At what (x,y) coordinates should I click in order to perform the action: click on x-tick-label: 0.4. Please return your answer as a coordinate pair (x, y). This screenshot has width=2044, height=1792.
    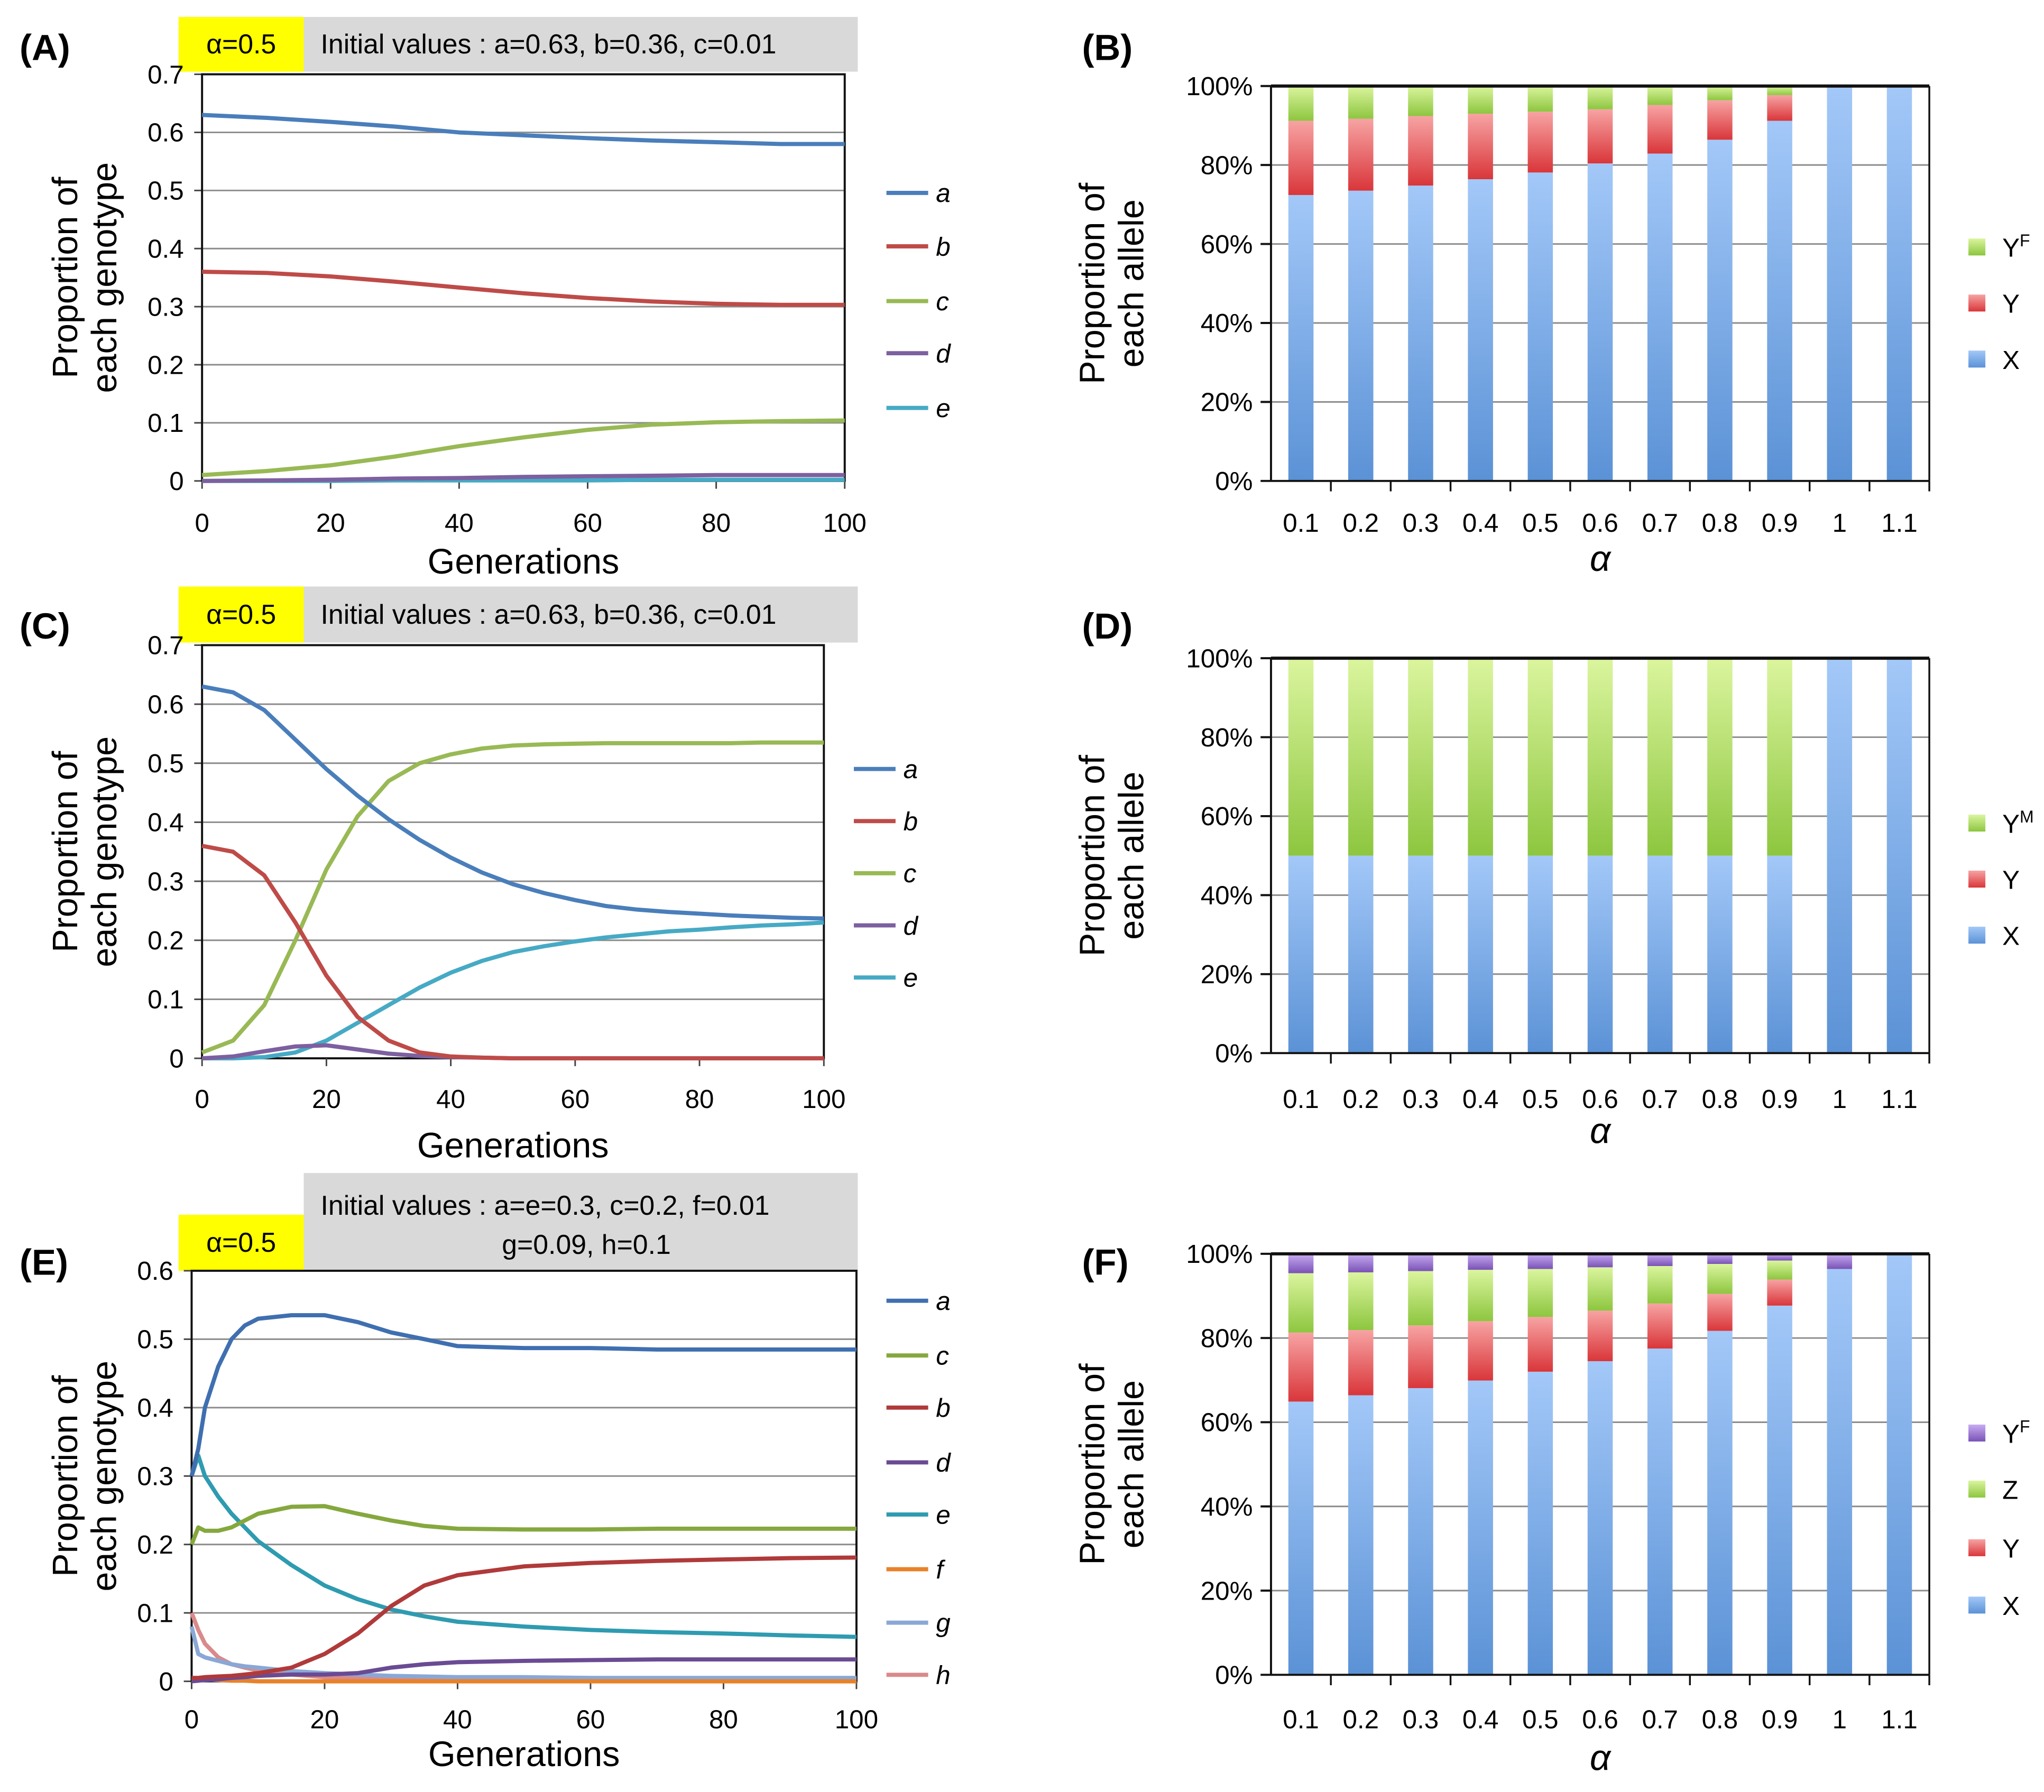
    Looking at the image, I should click on (1480, 523).